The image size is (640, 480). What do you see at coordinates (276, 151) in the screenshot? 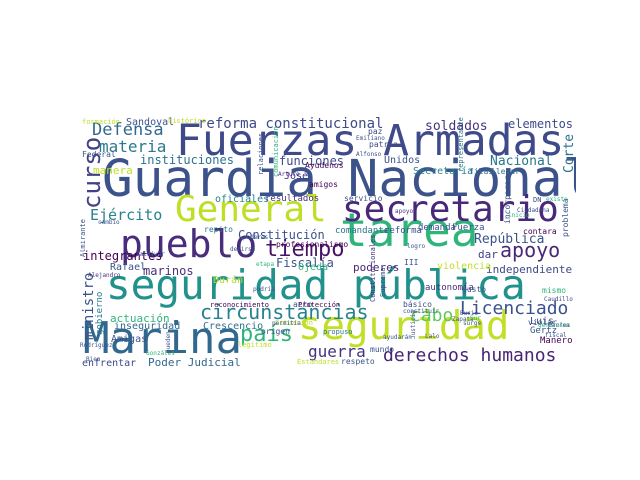
I see `word: comunicación` at bounding box center [276, 151].